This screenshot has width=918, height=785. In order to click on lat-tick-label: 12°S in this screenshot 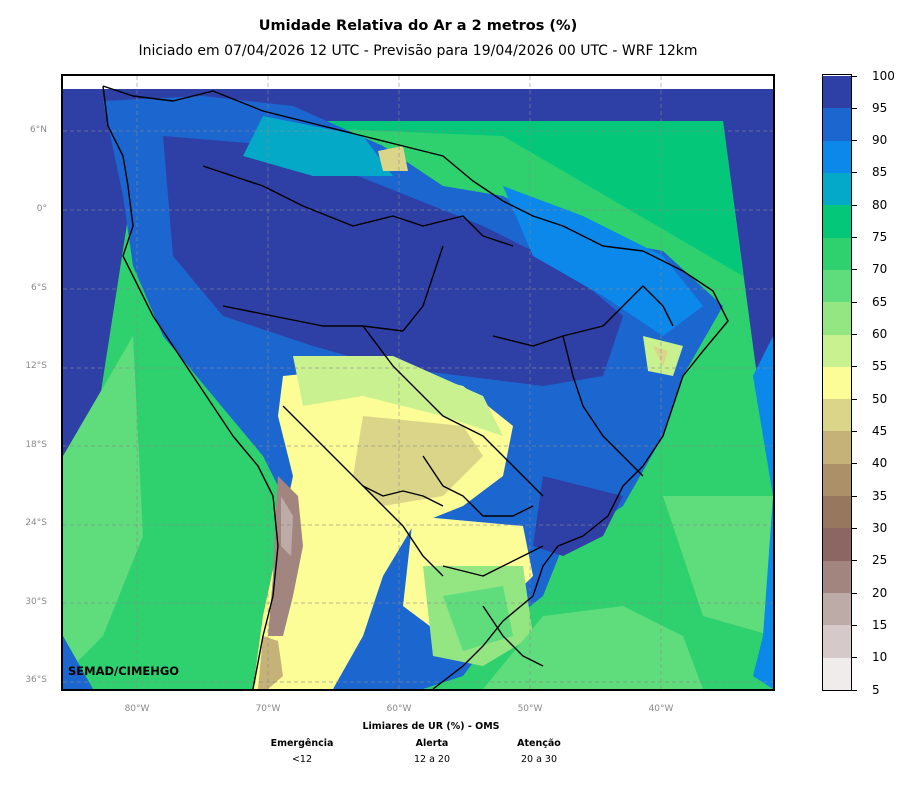, I will do `click(36, 366)`.